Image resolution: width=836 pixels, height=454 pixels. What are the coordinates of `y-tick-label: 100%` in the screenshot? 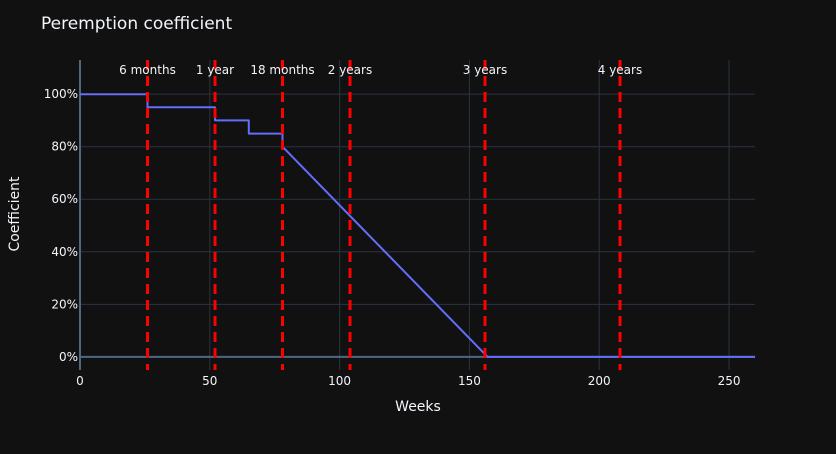 It's located at (61, 94).